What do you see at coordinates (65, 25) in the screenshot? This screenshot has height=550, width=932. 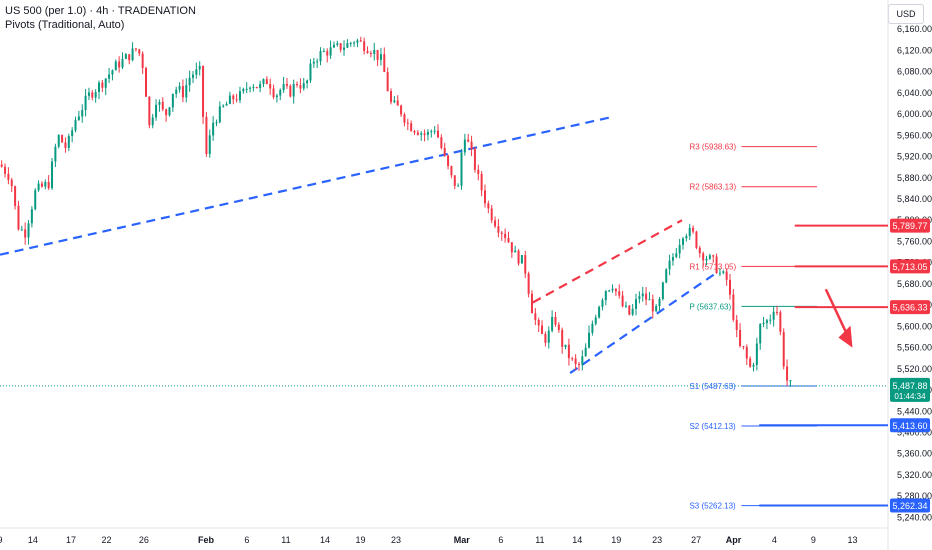 I see `indicator-label: Pivots (Traditional, Auto)` at bounding box center [65, 25].